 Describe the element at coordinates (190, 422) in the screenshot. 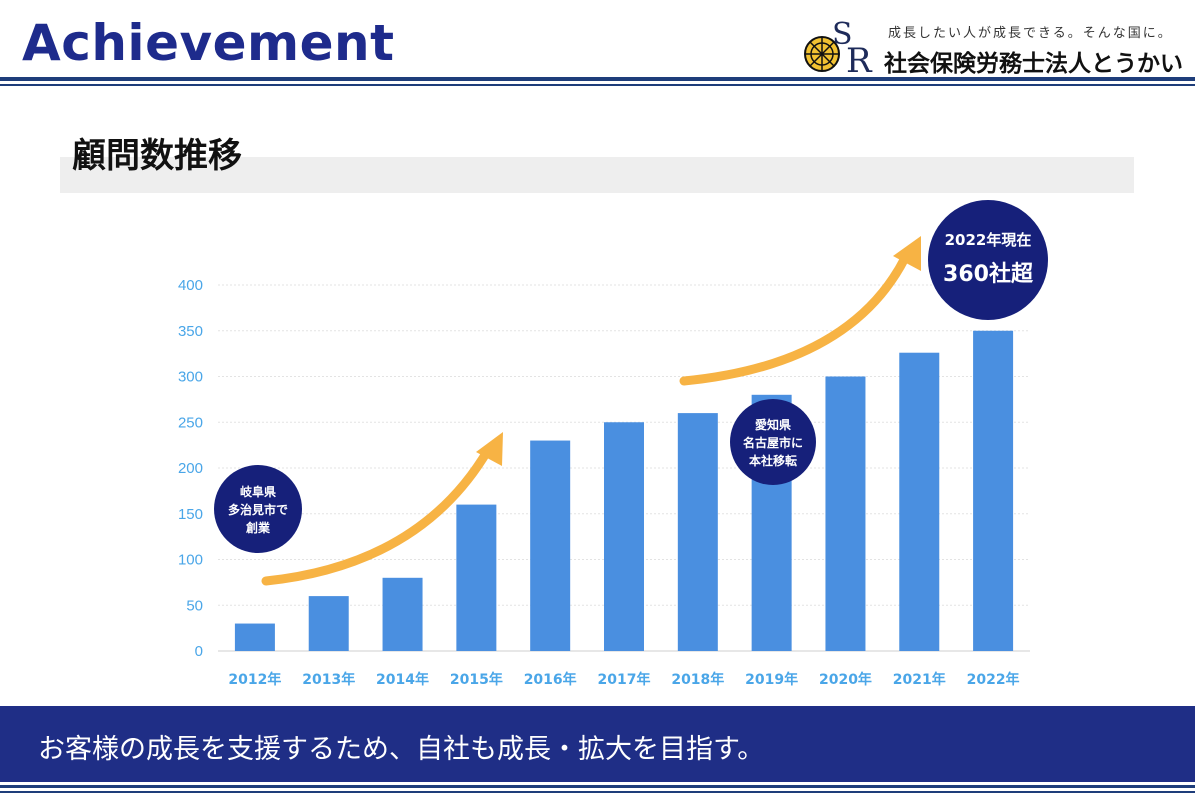

I see `y-tick-label: 250` at that location.